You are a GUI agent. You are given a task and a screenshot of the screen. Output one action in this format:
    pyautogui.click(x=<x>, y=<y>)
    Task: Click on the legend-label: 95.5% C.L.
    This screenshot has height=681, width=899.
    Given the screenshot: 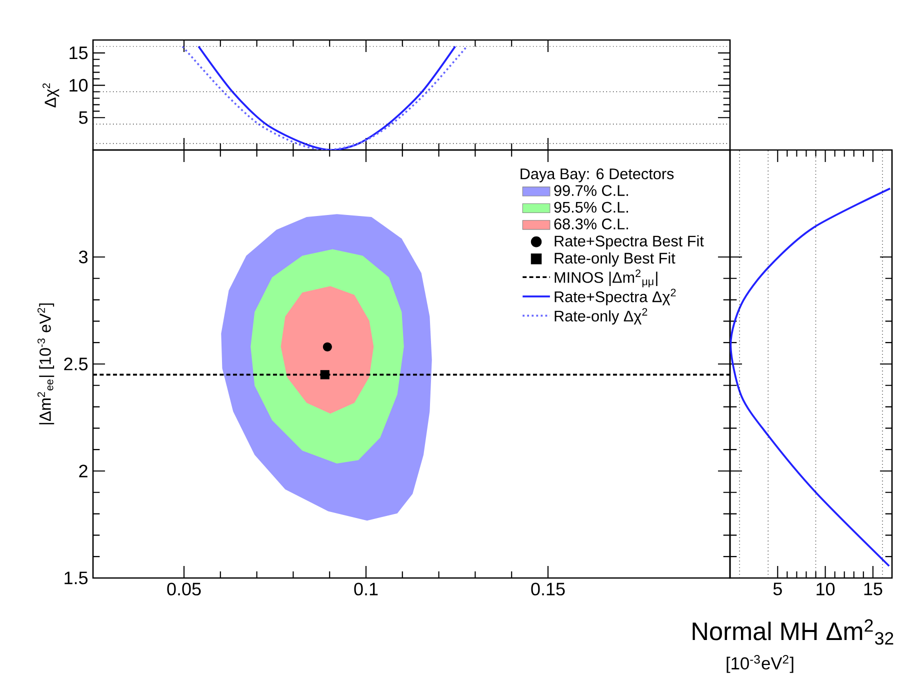 What is the action you would take?
    pyautogui.click(x=591, y=207)
    